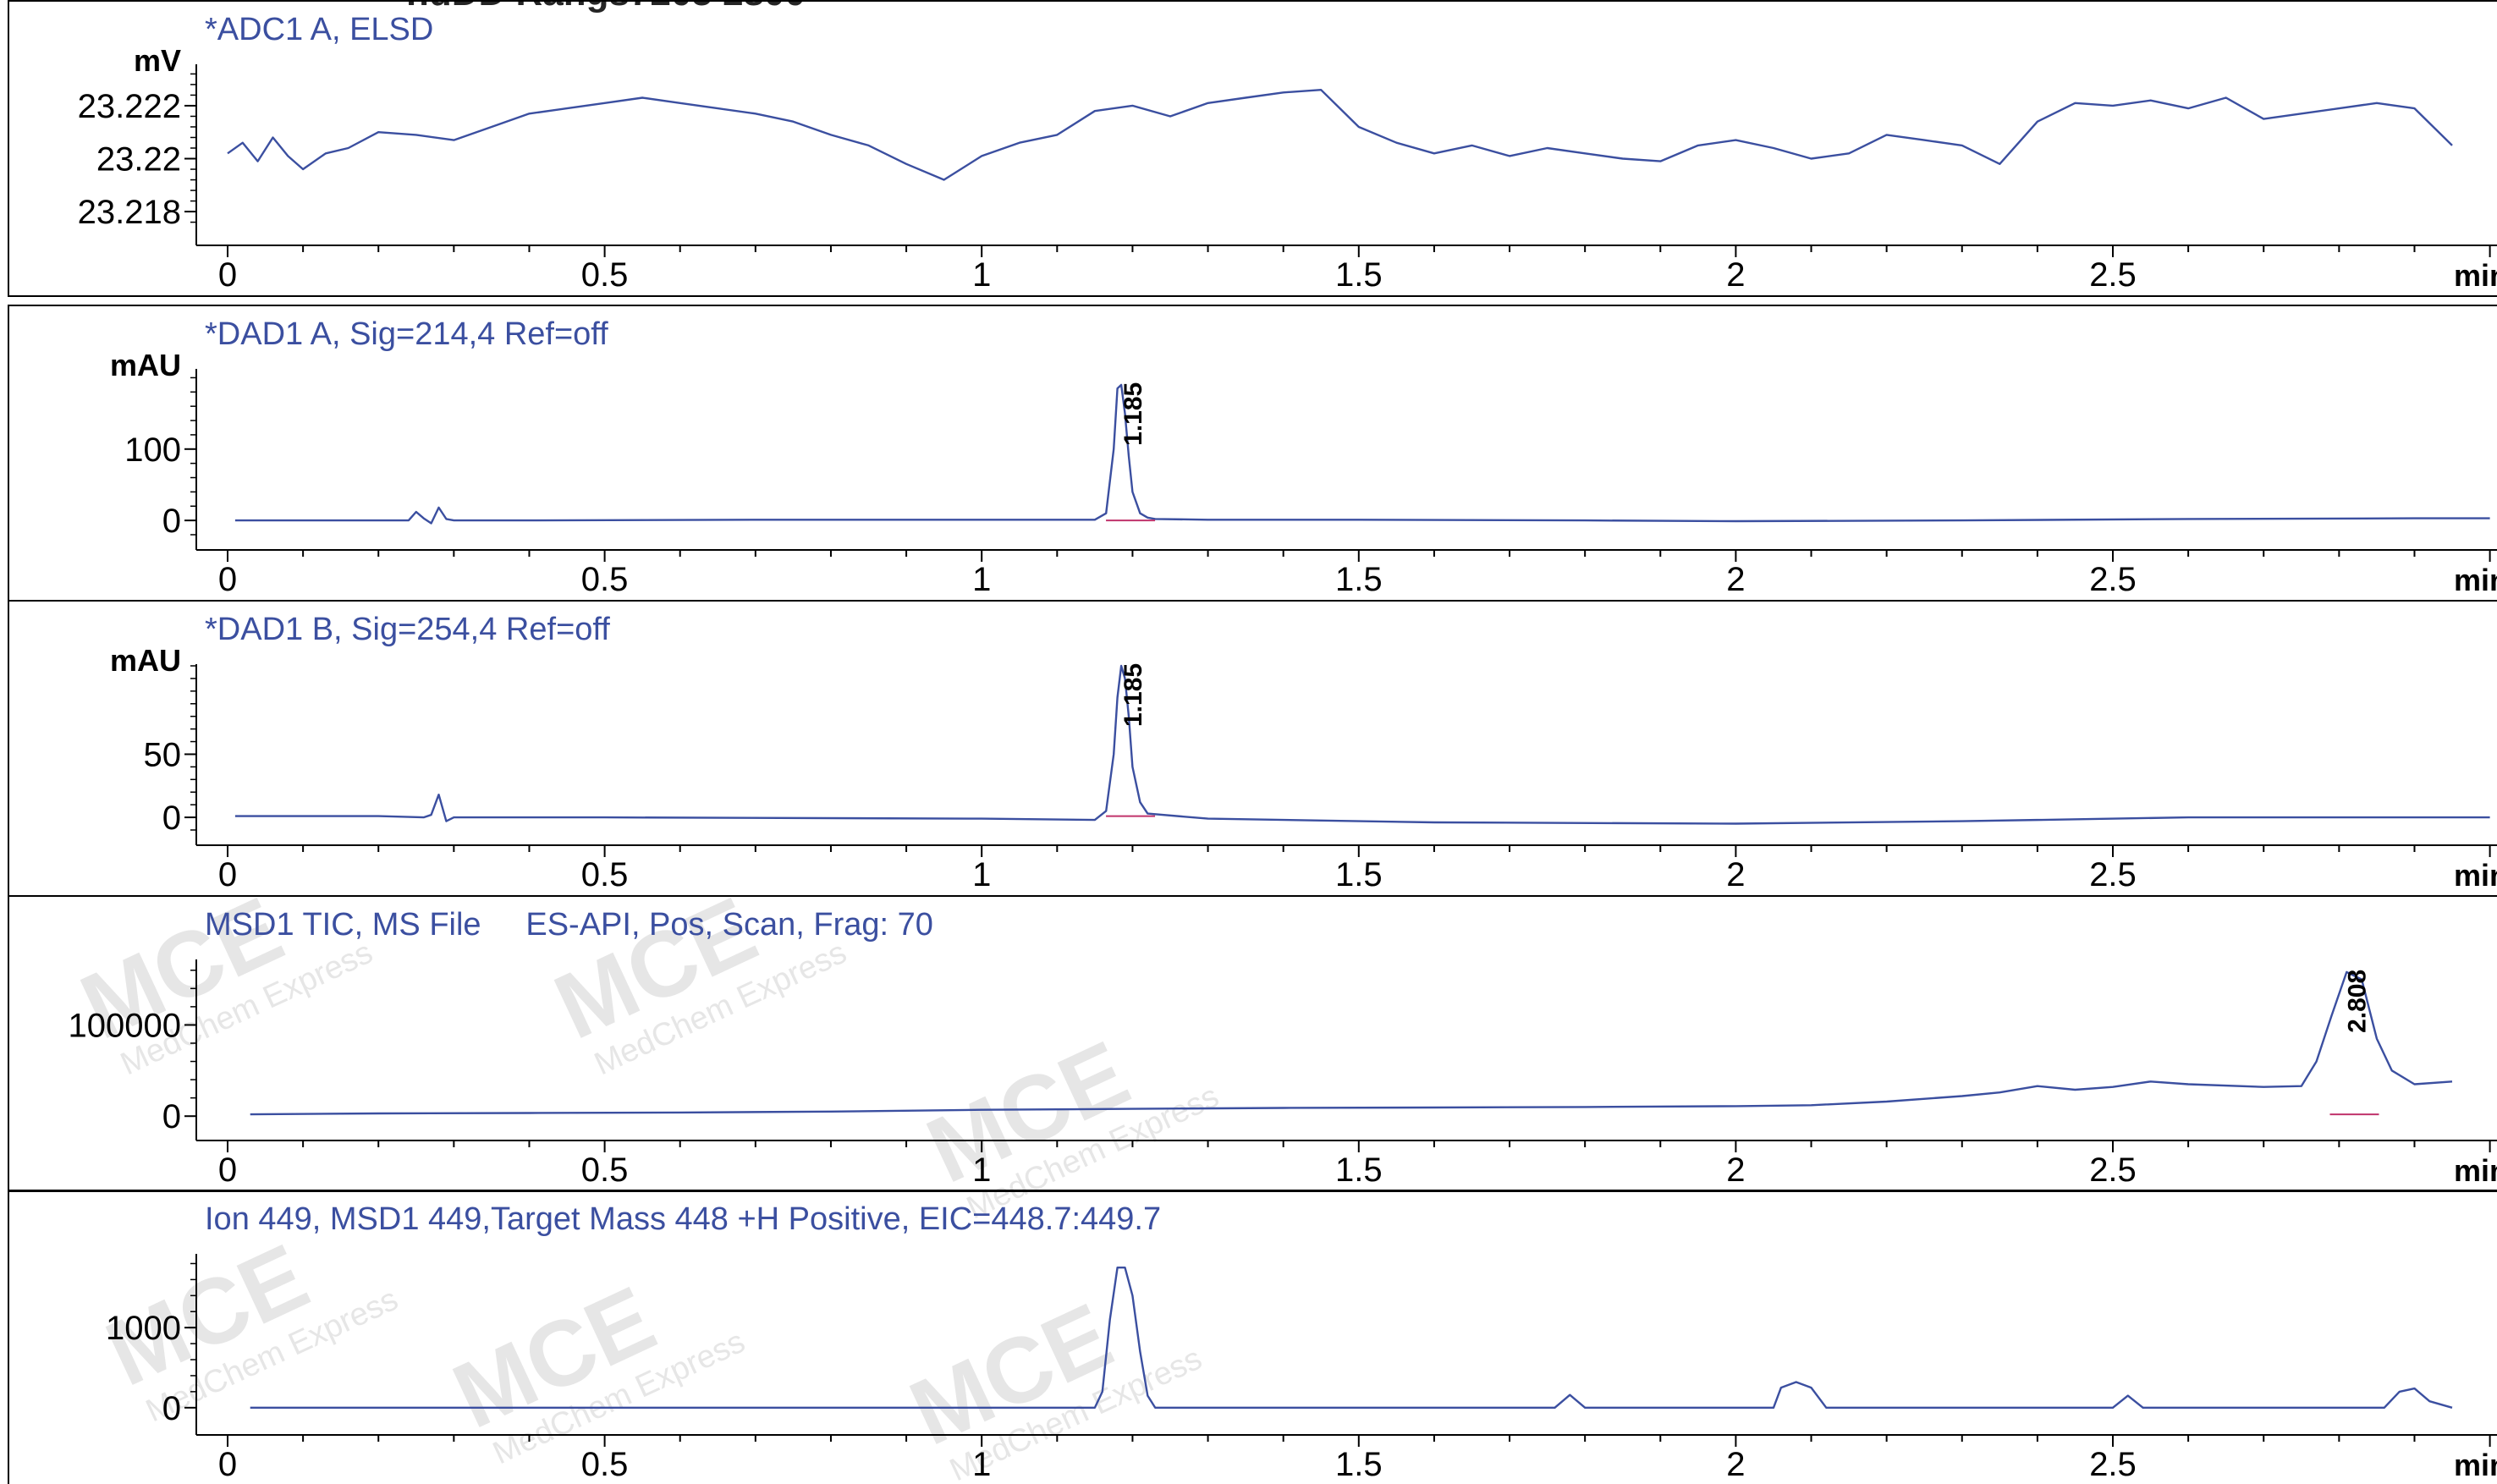 This screenshot has height=1484, width=2497. Describe the element at coordinates (407, 629) in the screenshot. I see `panel-title: *DAD1 B, Sig=254,4 Ref=off` at that location.